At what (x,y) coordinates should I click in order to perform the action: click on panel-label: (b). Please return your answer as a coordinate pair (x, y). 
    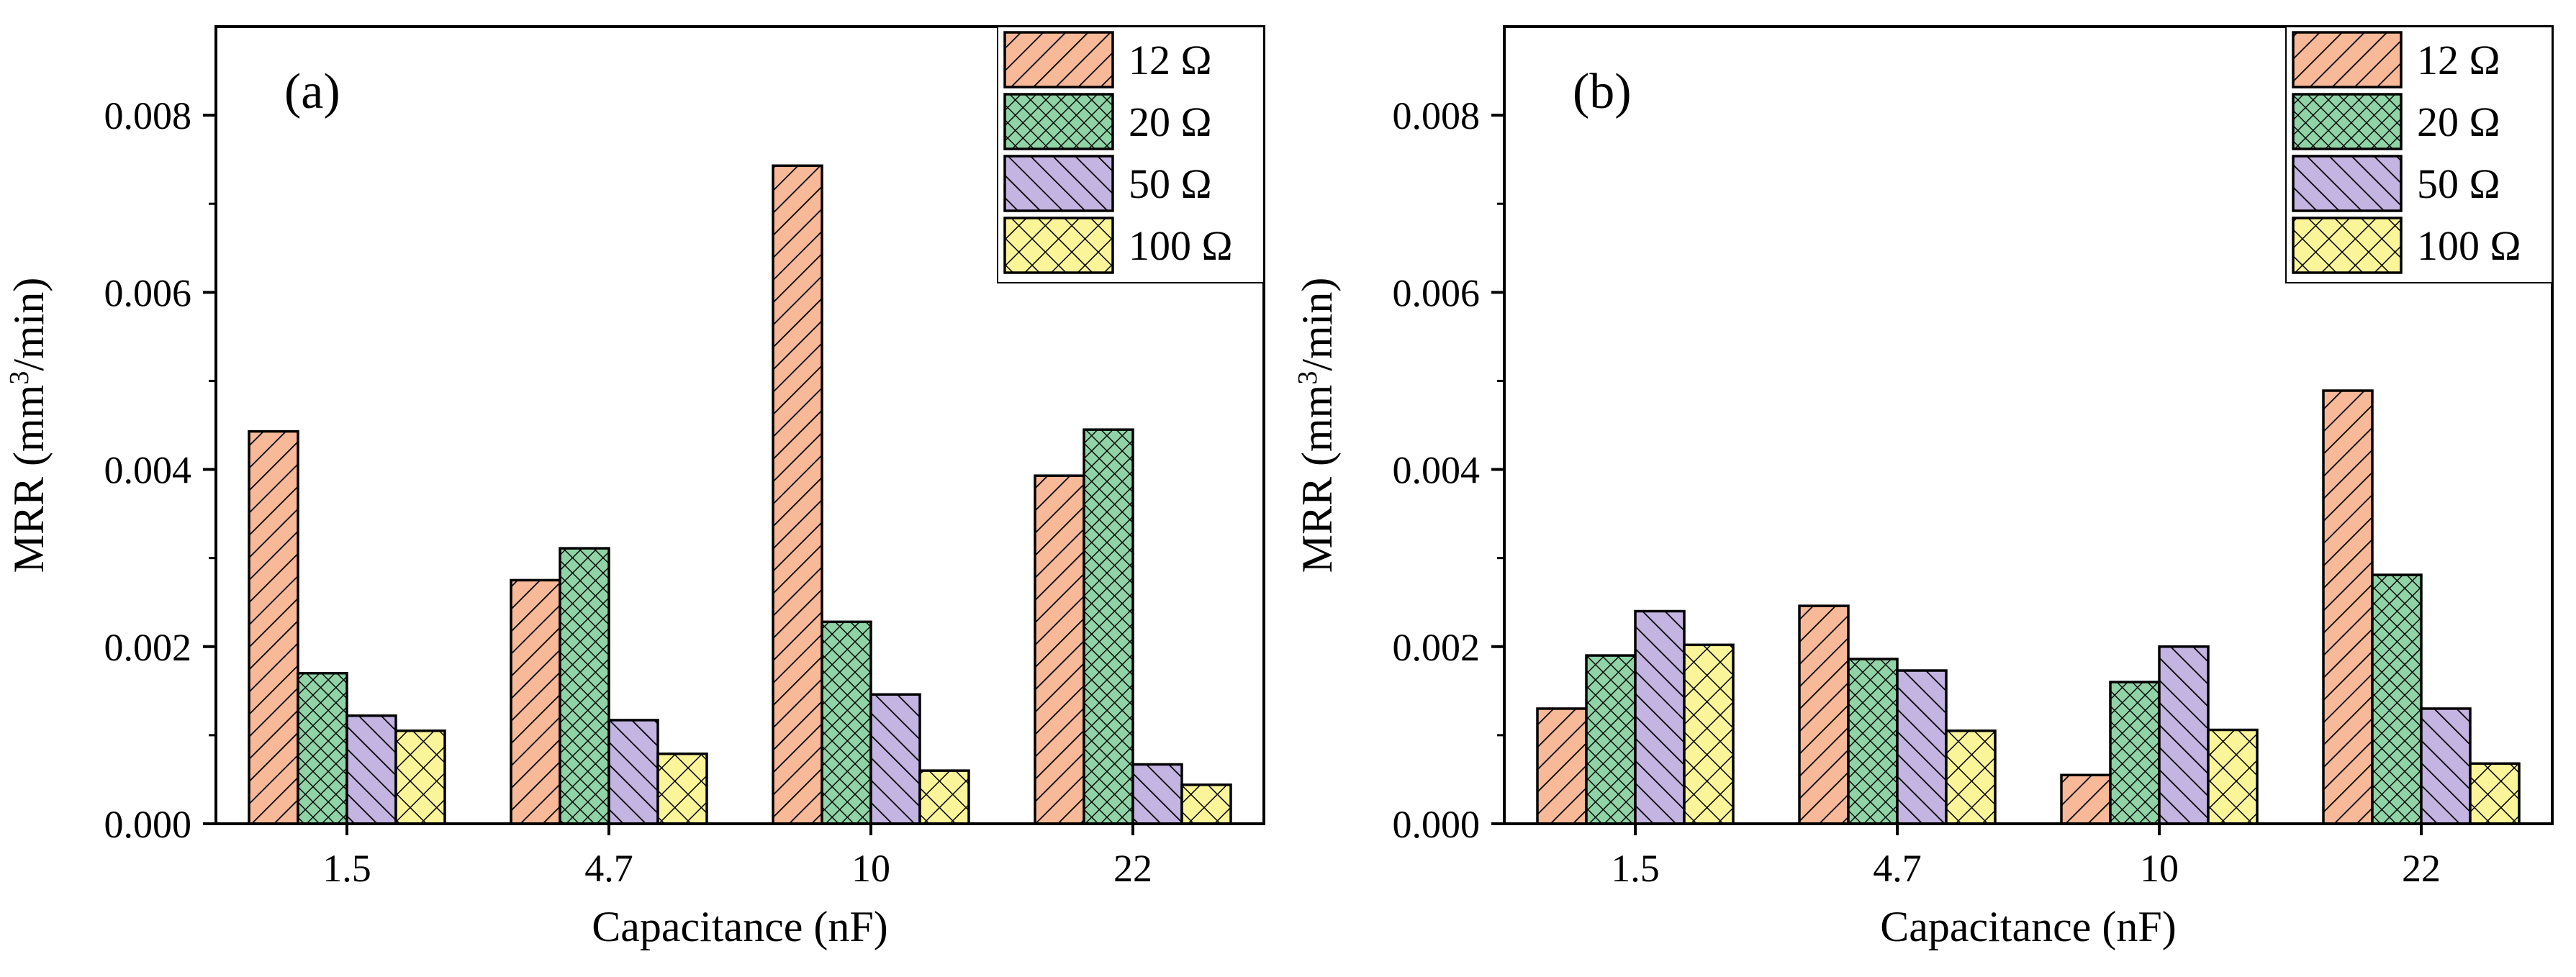
    Looking at the image, I should click on (1603, 91).